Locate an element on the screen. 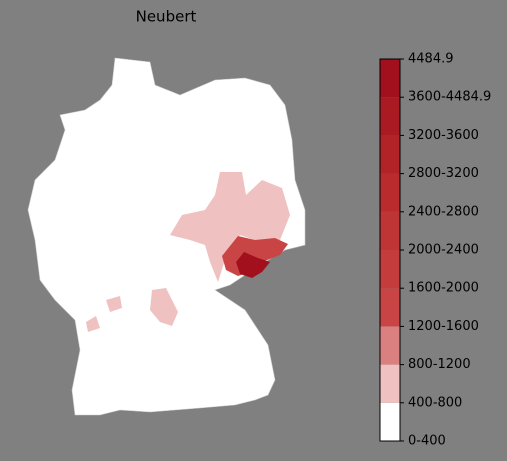 The width and height of the screenshot is (507, 461). colorbar-label: 3600-4484.9 is located at coordinates (449, 97).